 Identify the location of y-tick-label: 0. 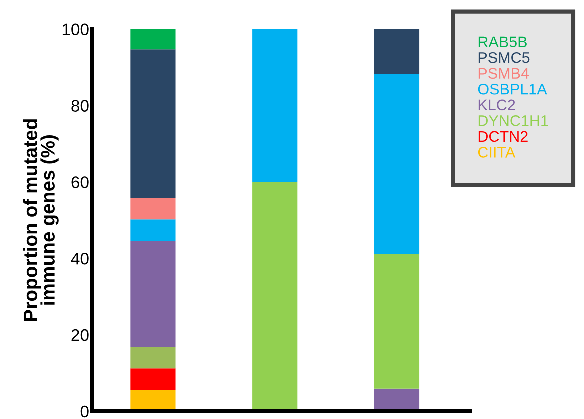
(84, 412).